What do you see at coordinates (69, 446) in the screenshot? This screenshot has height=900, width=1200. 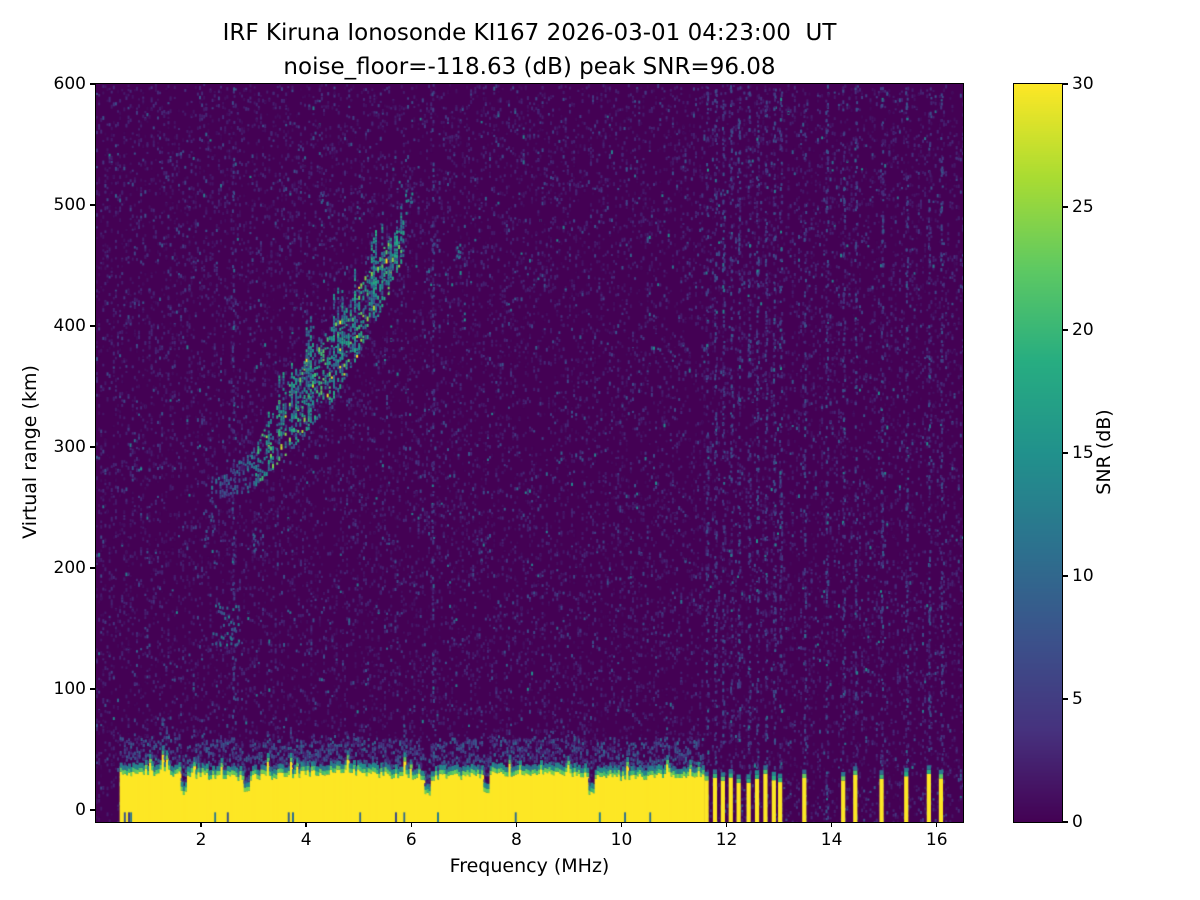 I see `y-tick-label: 300` at bounding box center [69, 446].